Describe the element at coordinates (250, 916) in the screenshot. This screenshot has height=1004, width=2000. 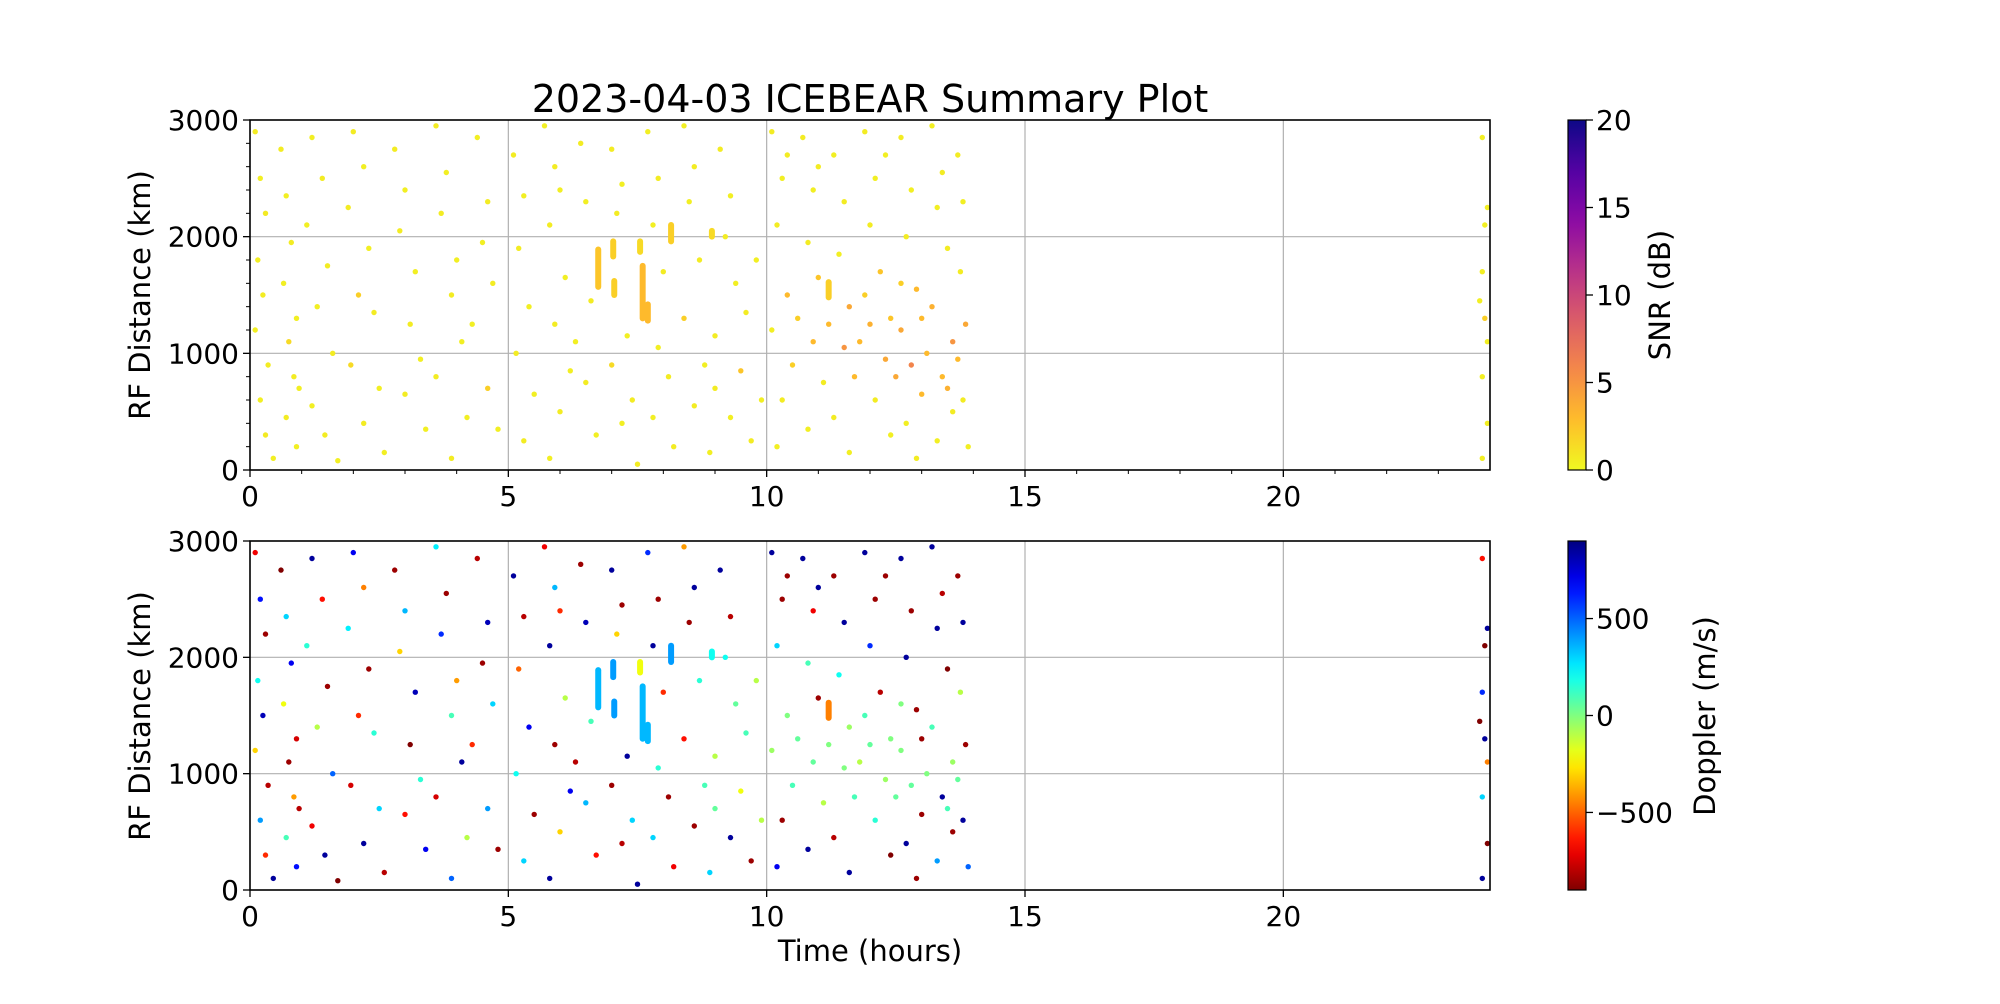
I see `x-tick-label: 0` at that location.